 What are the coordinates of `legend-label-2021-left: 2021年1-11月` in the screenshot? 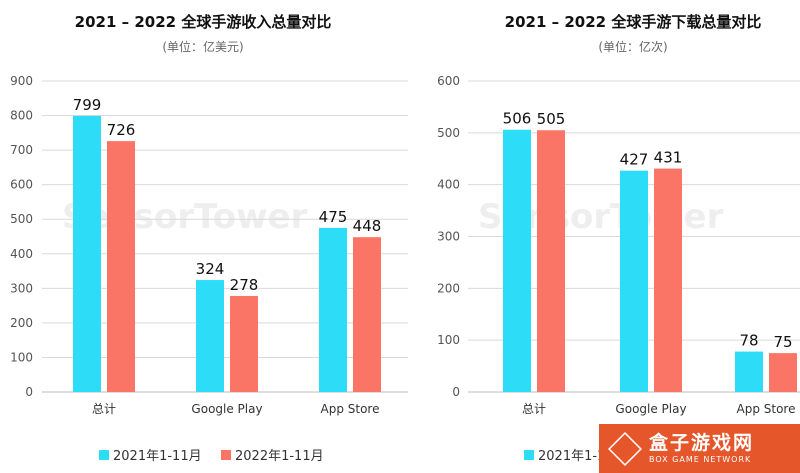 It's located at (157, 456).